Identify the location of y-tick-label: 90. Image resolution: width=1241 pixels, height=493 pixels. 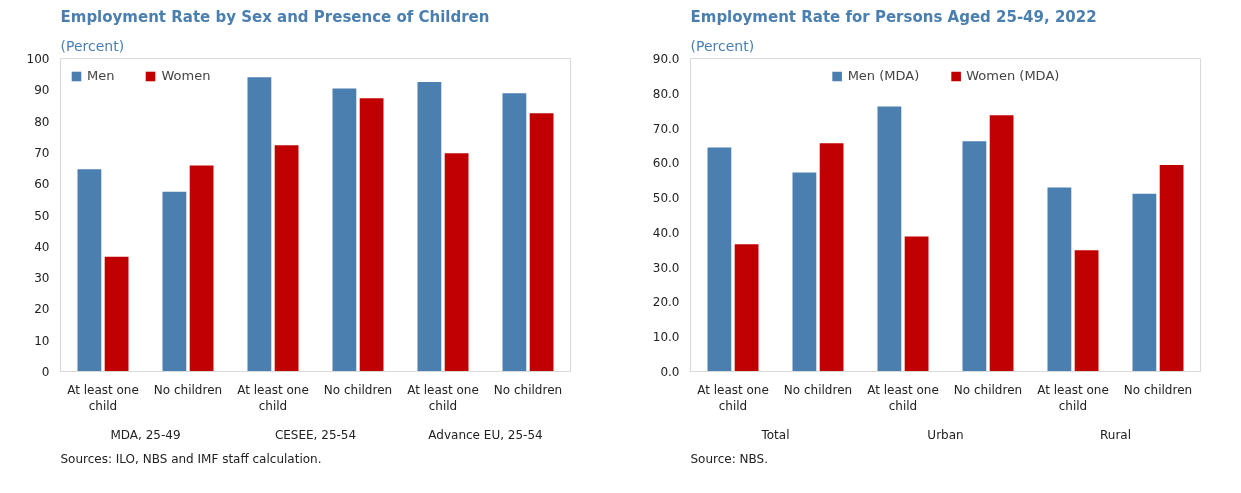
(42, 90).